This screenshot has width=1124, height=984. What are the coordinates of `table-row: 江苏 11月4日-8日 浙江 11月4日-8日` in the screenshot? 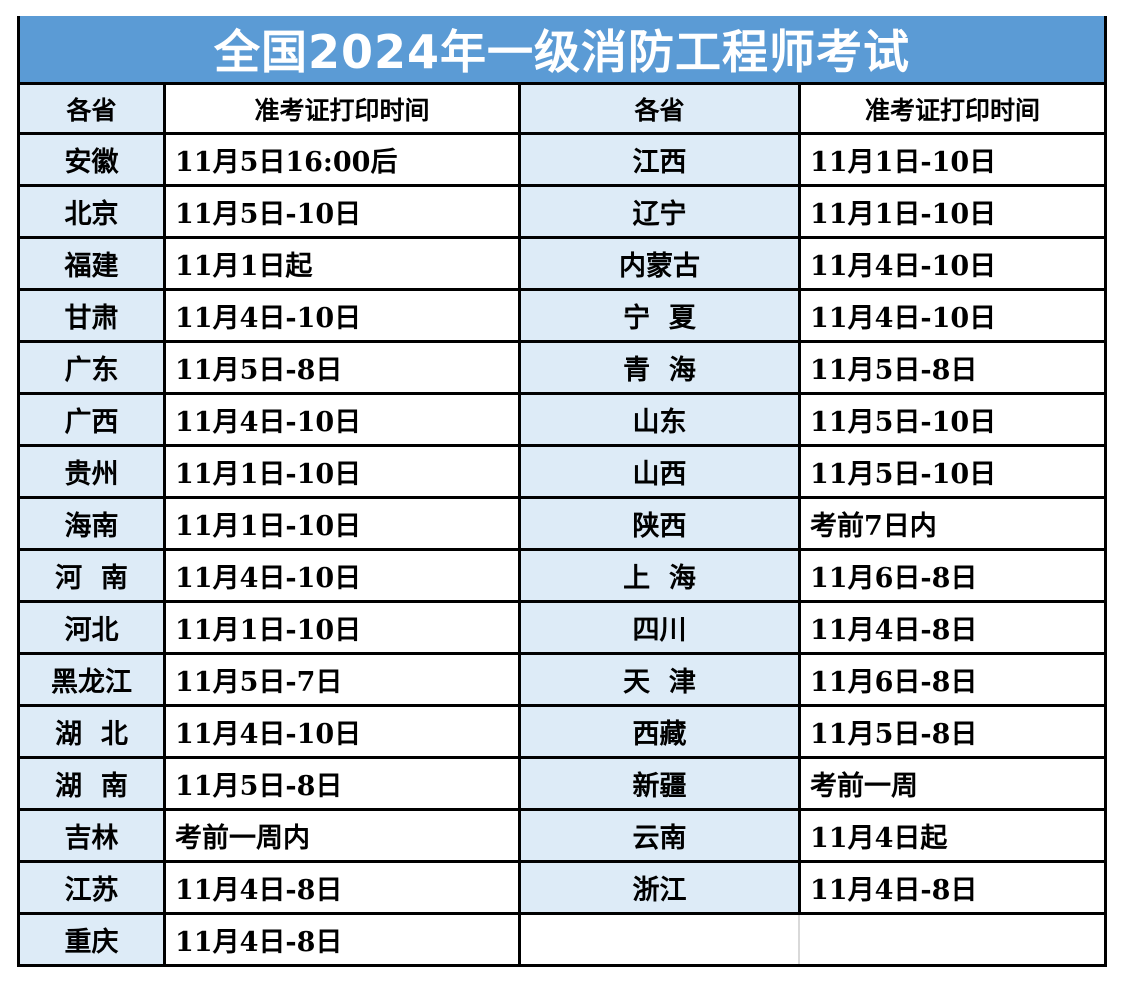 It's located at (562, 886).